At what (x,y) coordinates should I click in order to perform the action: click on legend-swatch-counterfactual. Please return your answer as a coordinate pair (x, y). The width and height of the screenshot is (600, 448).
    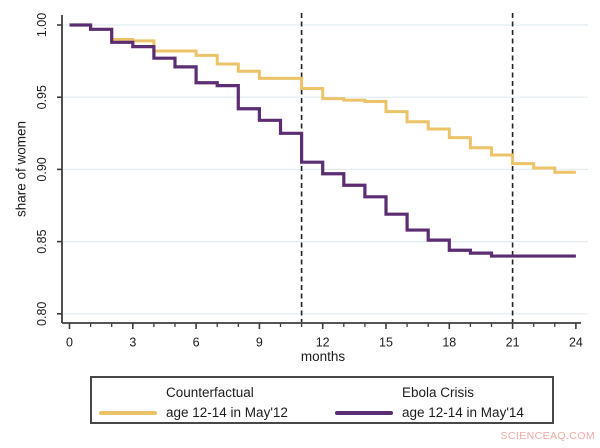
    Looking at the image, I should click on (128, 413).